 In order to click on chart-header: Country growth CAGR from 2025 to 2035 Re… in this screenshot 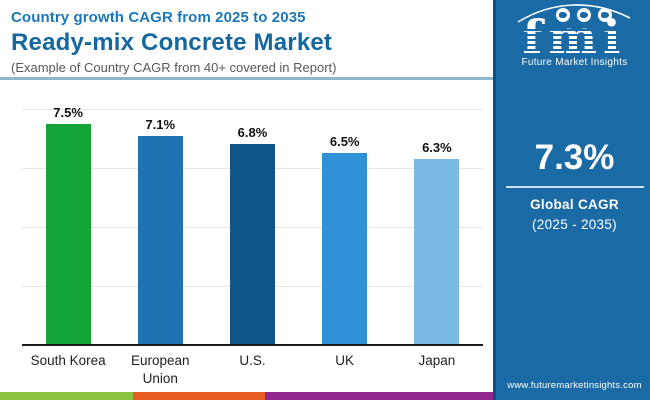, I will do `click(246, 42)`.